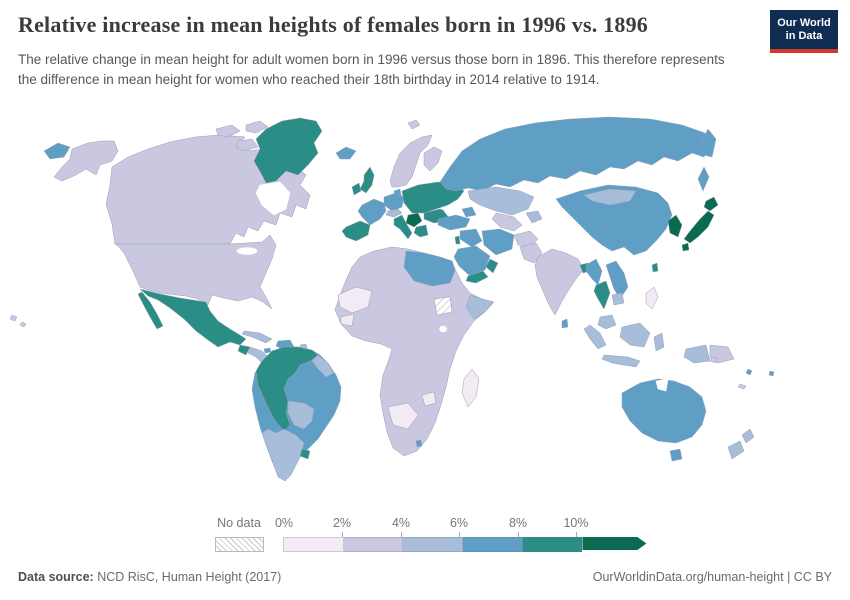 The width and height of the screenshot is (850, 600). I want to click on country-mongolia, so click(610, 197).